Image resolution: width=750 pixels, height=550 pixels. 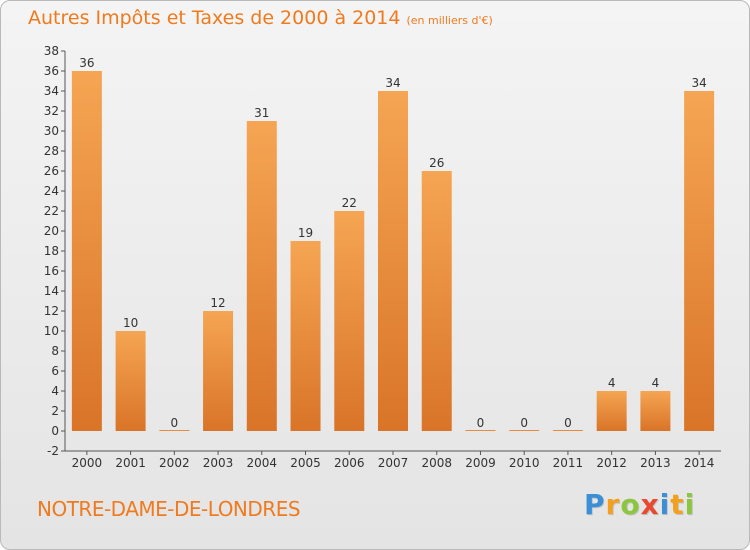 I want to click on y-tick-label: 10, so click(x=51, y=331).